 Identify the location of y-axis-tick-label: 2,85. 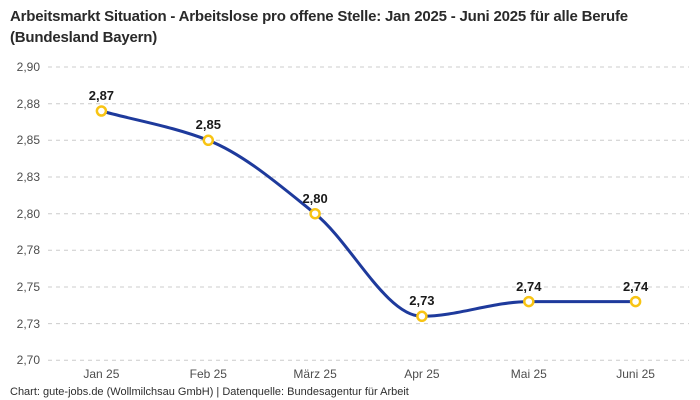
(28, 140).